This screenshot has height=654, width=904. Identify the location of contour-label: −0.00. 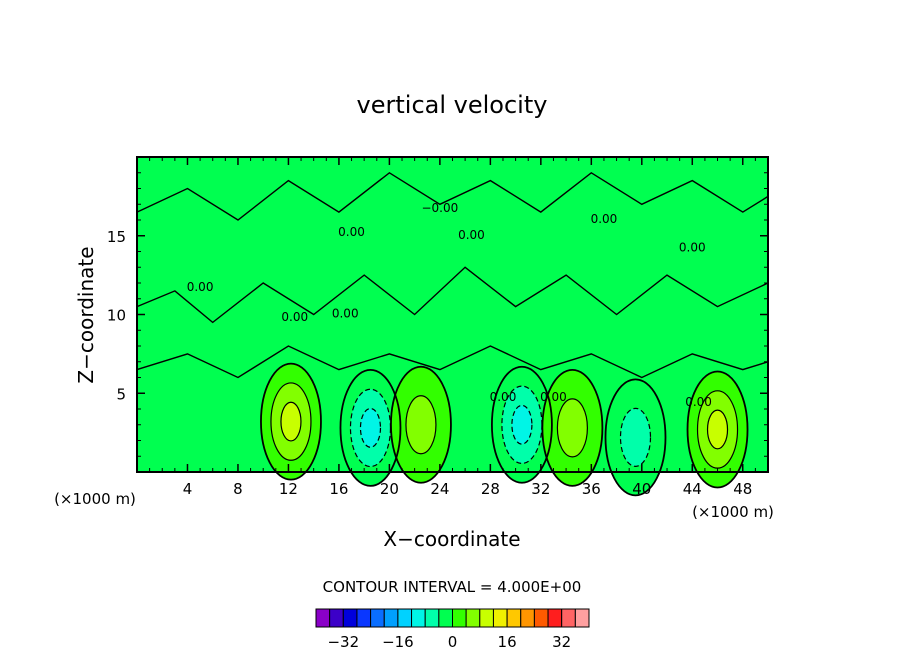
(439, 208).